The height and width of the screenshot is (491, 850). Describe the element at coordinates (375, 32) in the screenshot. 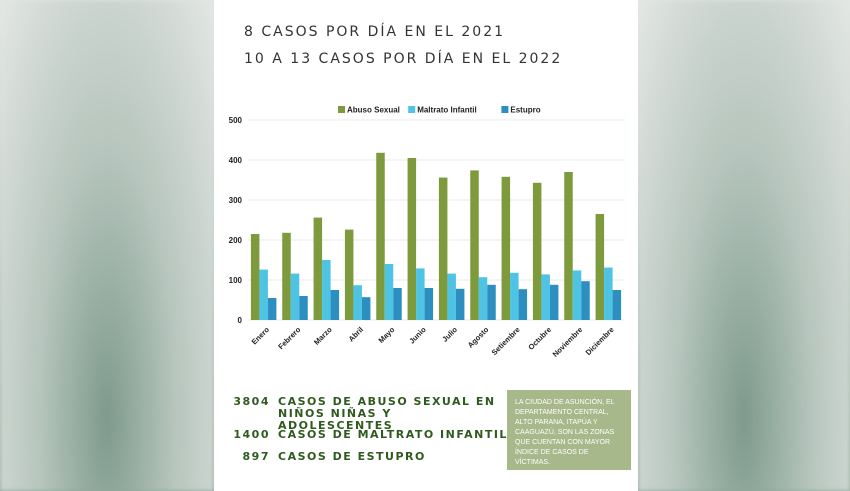

I see `headline-2021: 8 CASOS POR DÍA EN EL 2021` at that location.